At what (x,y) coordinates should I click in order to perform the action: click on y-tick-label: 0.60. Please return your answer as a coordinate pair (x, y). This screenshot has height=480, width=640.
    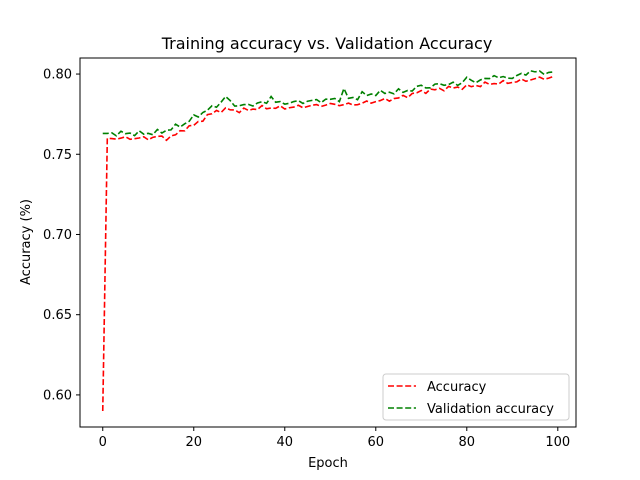
    Looking at the image, I should click on (57, 395).